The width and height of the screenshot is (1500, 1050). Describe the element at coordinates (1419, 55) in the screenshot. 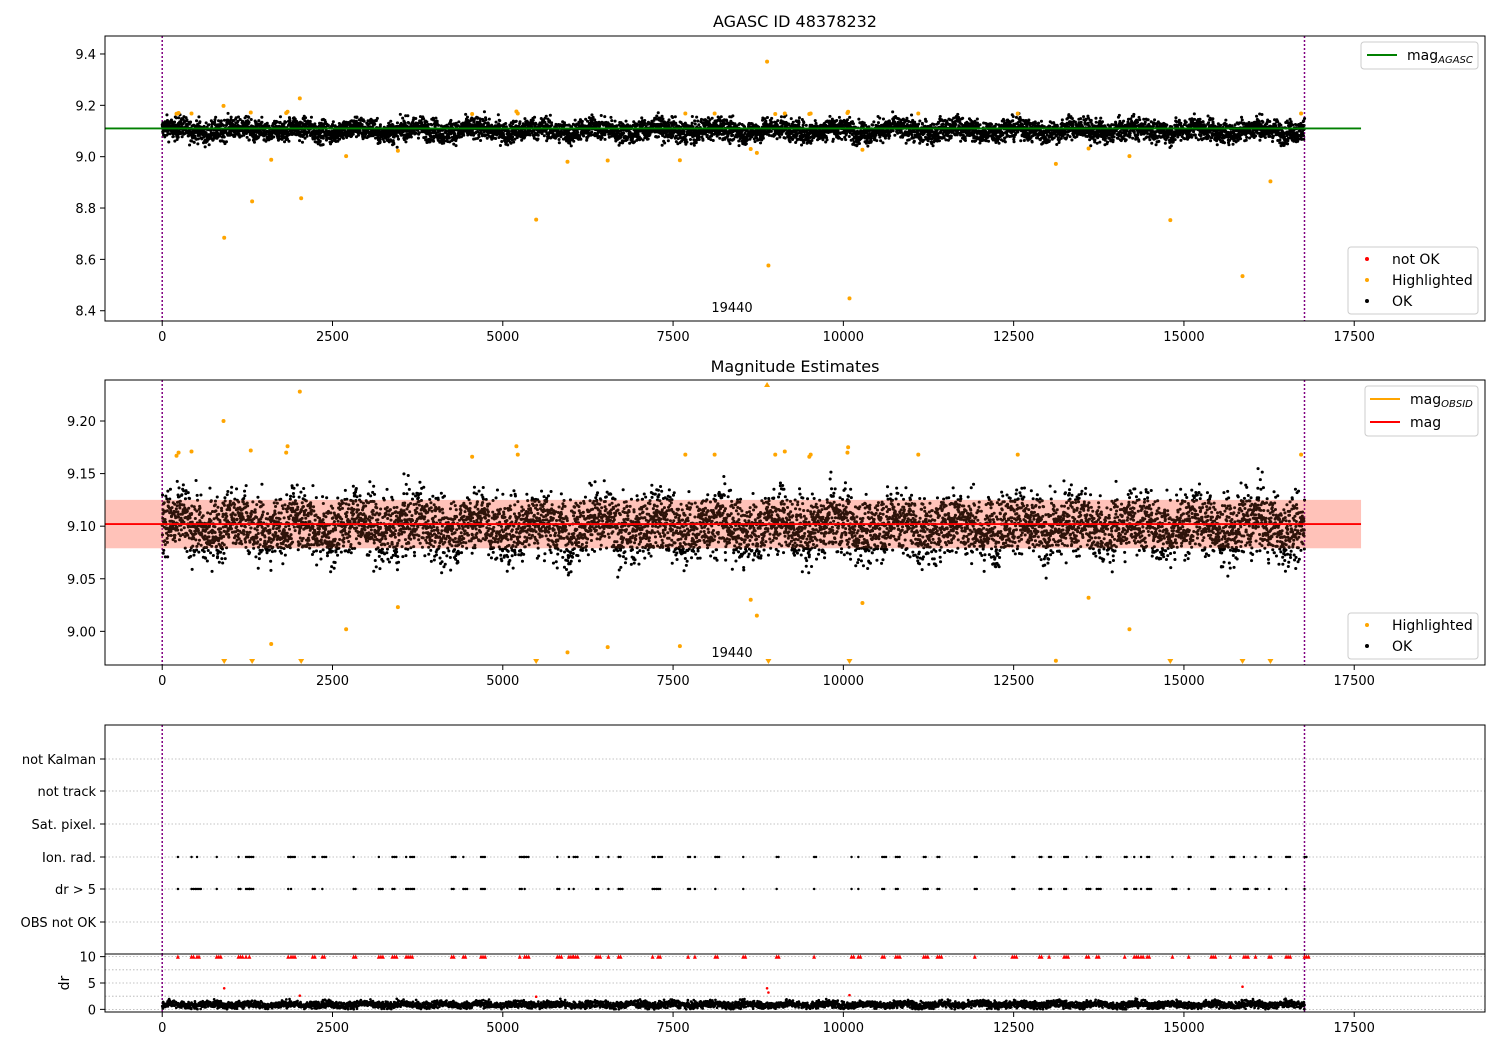

I see `panel1-legend-lines: magAGASC` at that location.